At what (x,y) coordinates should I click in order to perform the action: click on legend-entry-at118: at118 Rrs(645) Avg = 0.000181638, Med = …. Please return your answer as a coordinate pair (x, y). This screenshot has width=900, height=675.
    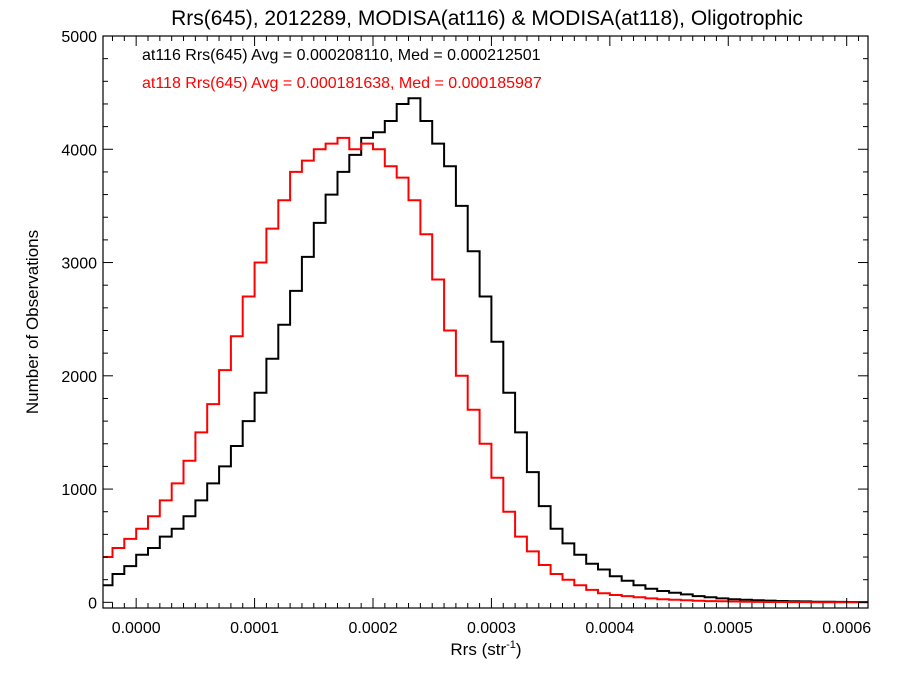
    Looking at the image, I should click on (342, 83).